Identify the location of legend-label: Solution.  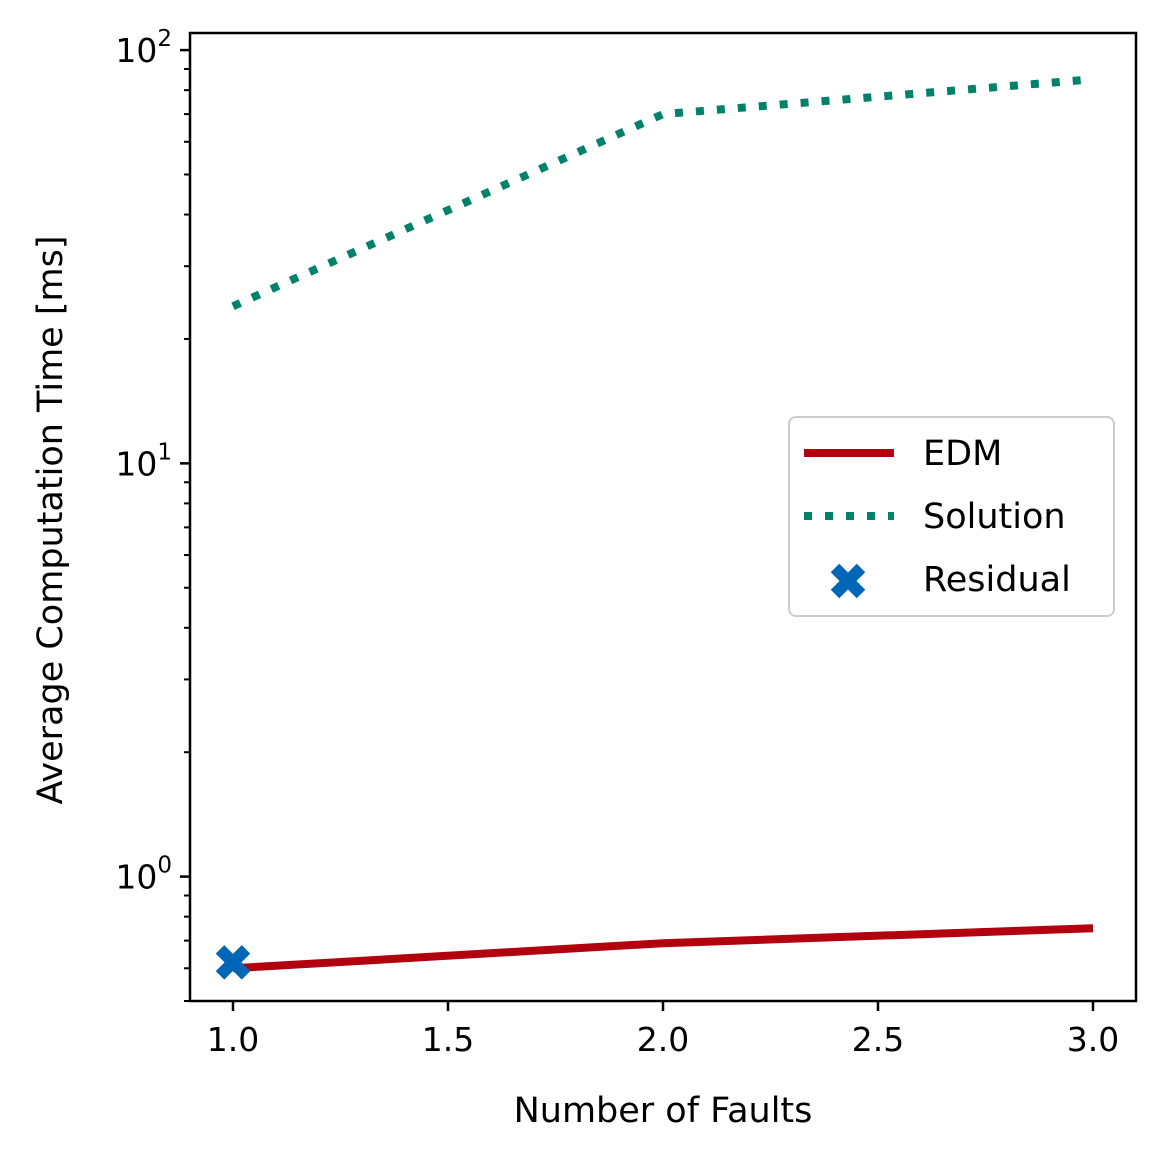
(994, 517).